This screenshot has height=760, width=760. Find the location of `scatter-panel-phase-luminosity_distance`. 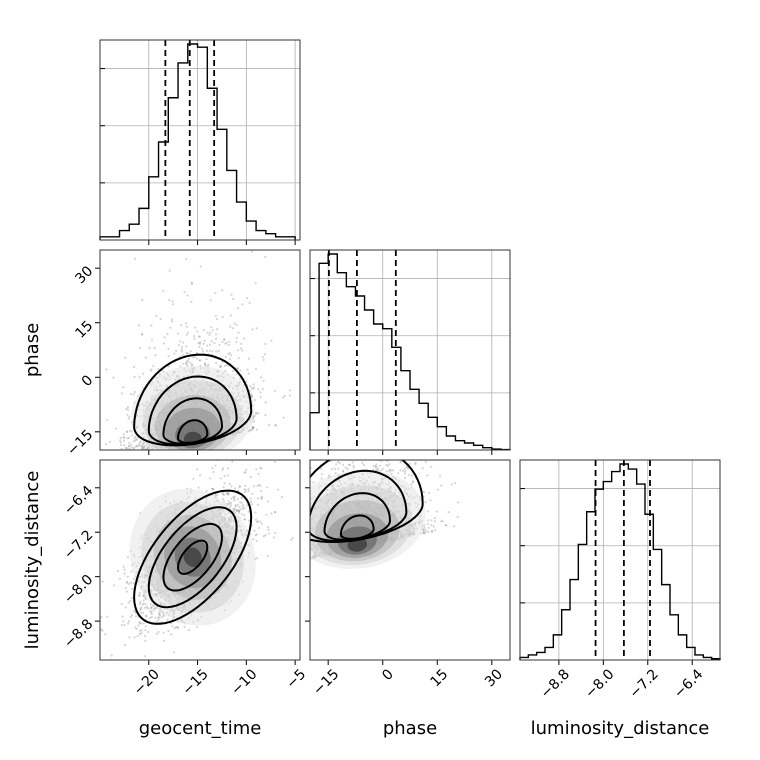

scatter-panel-phase-luminosity_distance is located at coordinates (389, 558).